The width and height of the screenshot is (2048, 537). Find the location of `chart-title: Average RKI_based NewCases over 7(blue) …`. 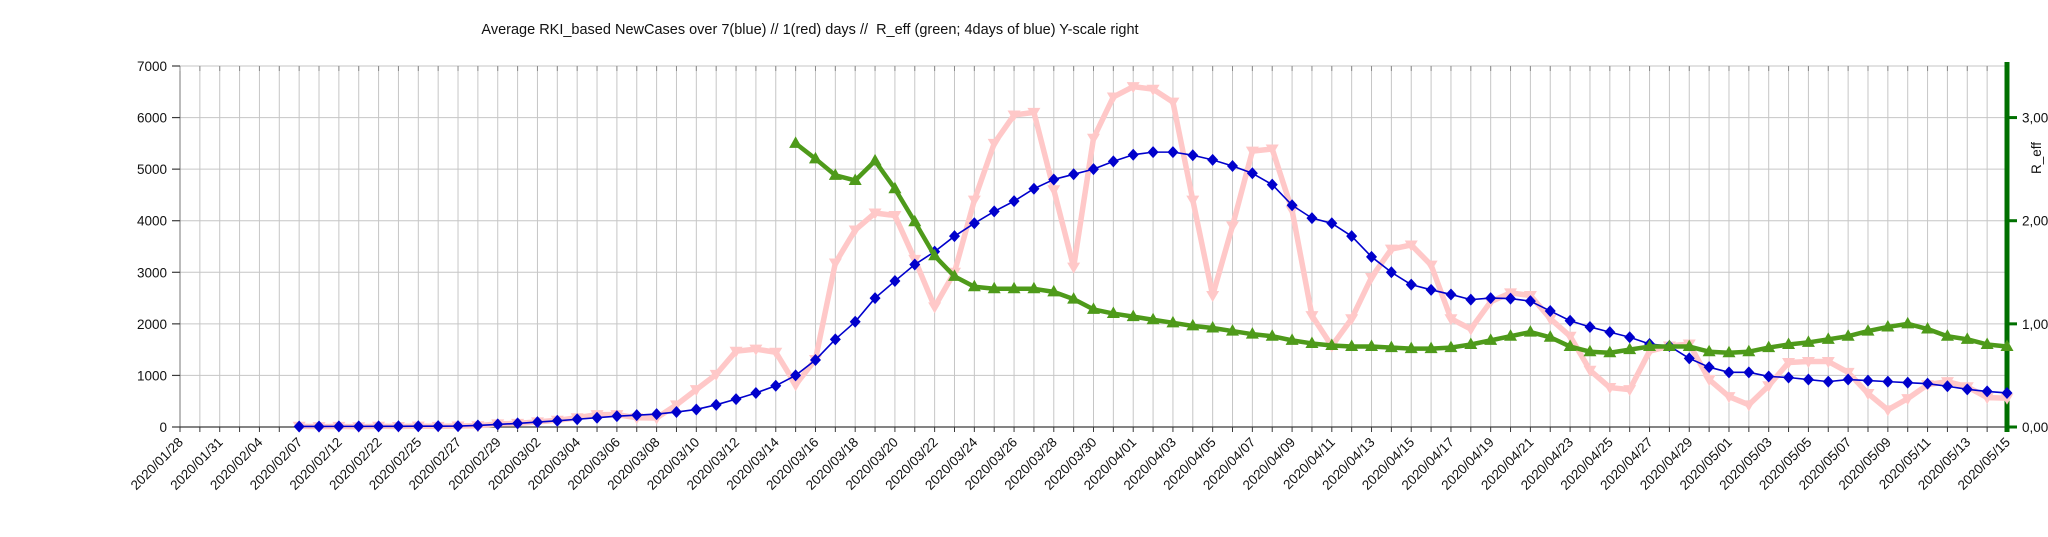

chart-title: Average RKI_based NewCases over 7(blue) … is located at coordinates (810, 30).